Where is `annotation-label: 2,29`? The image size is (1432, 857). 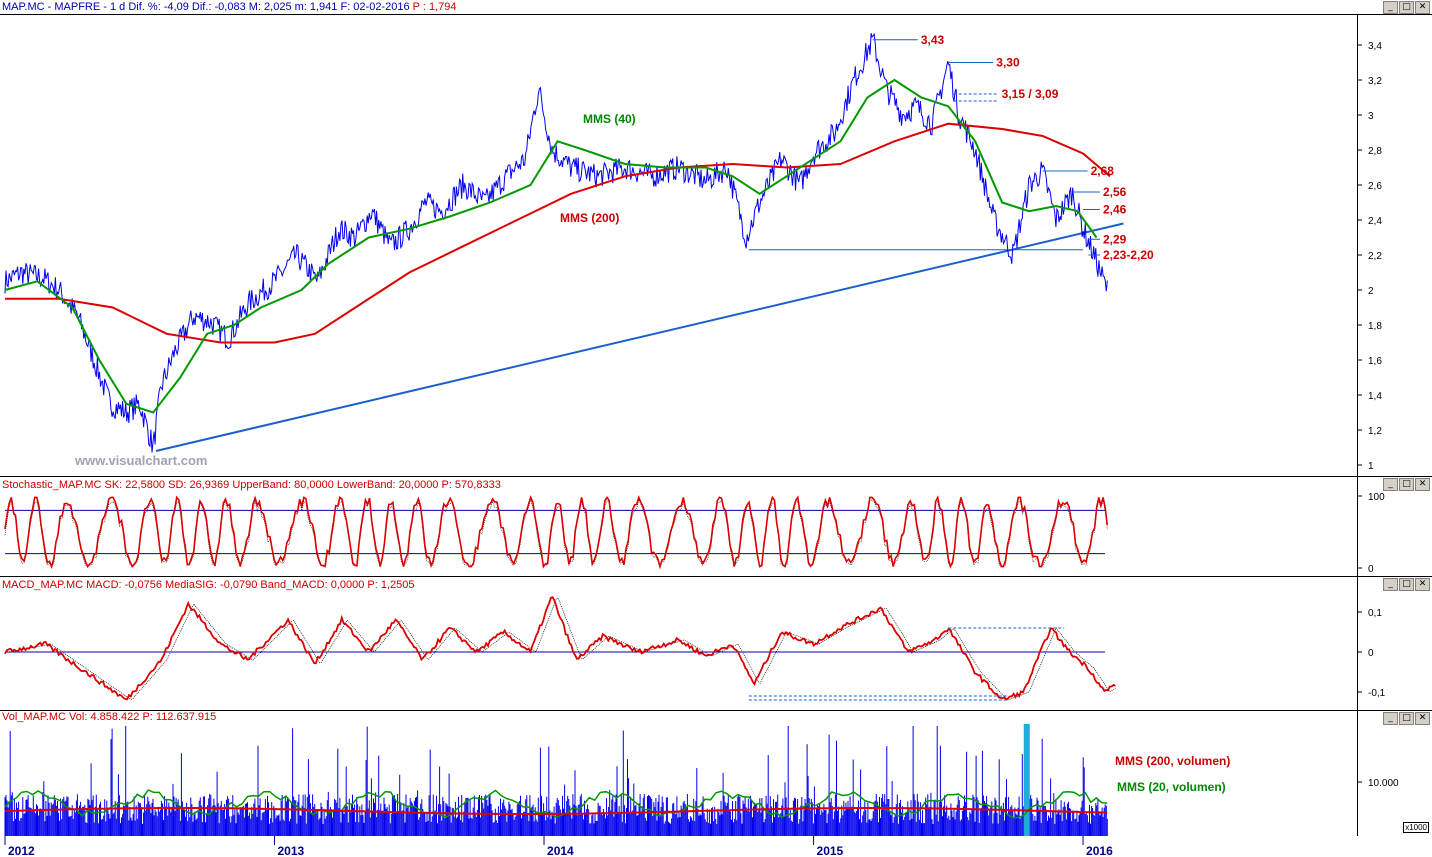 annotation-label: 2,29 is located at coordinates (1115, 239).